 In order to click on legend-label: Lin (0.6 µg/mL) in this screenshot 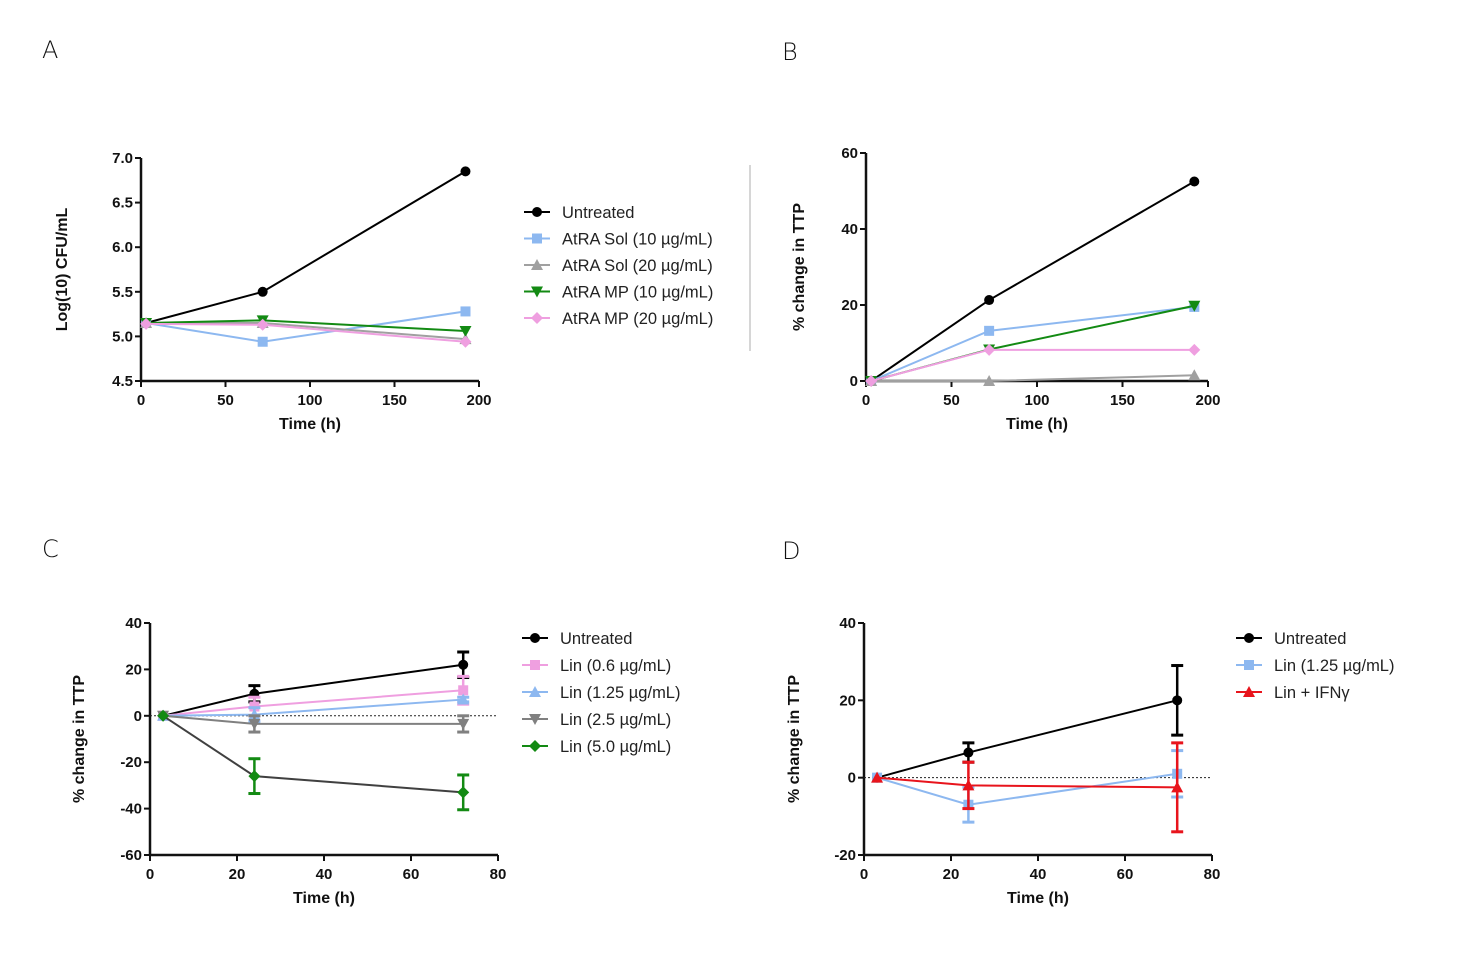, I will do `click(615, 666)`.